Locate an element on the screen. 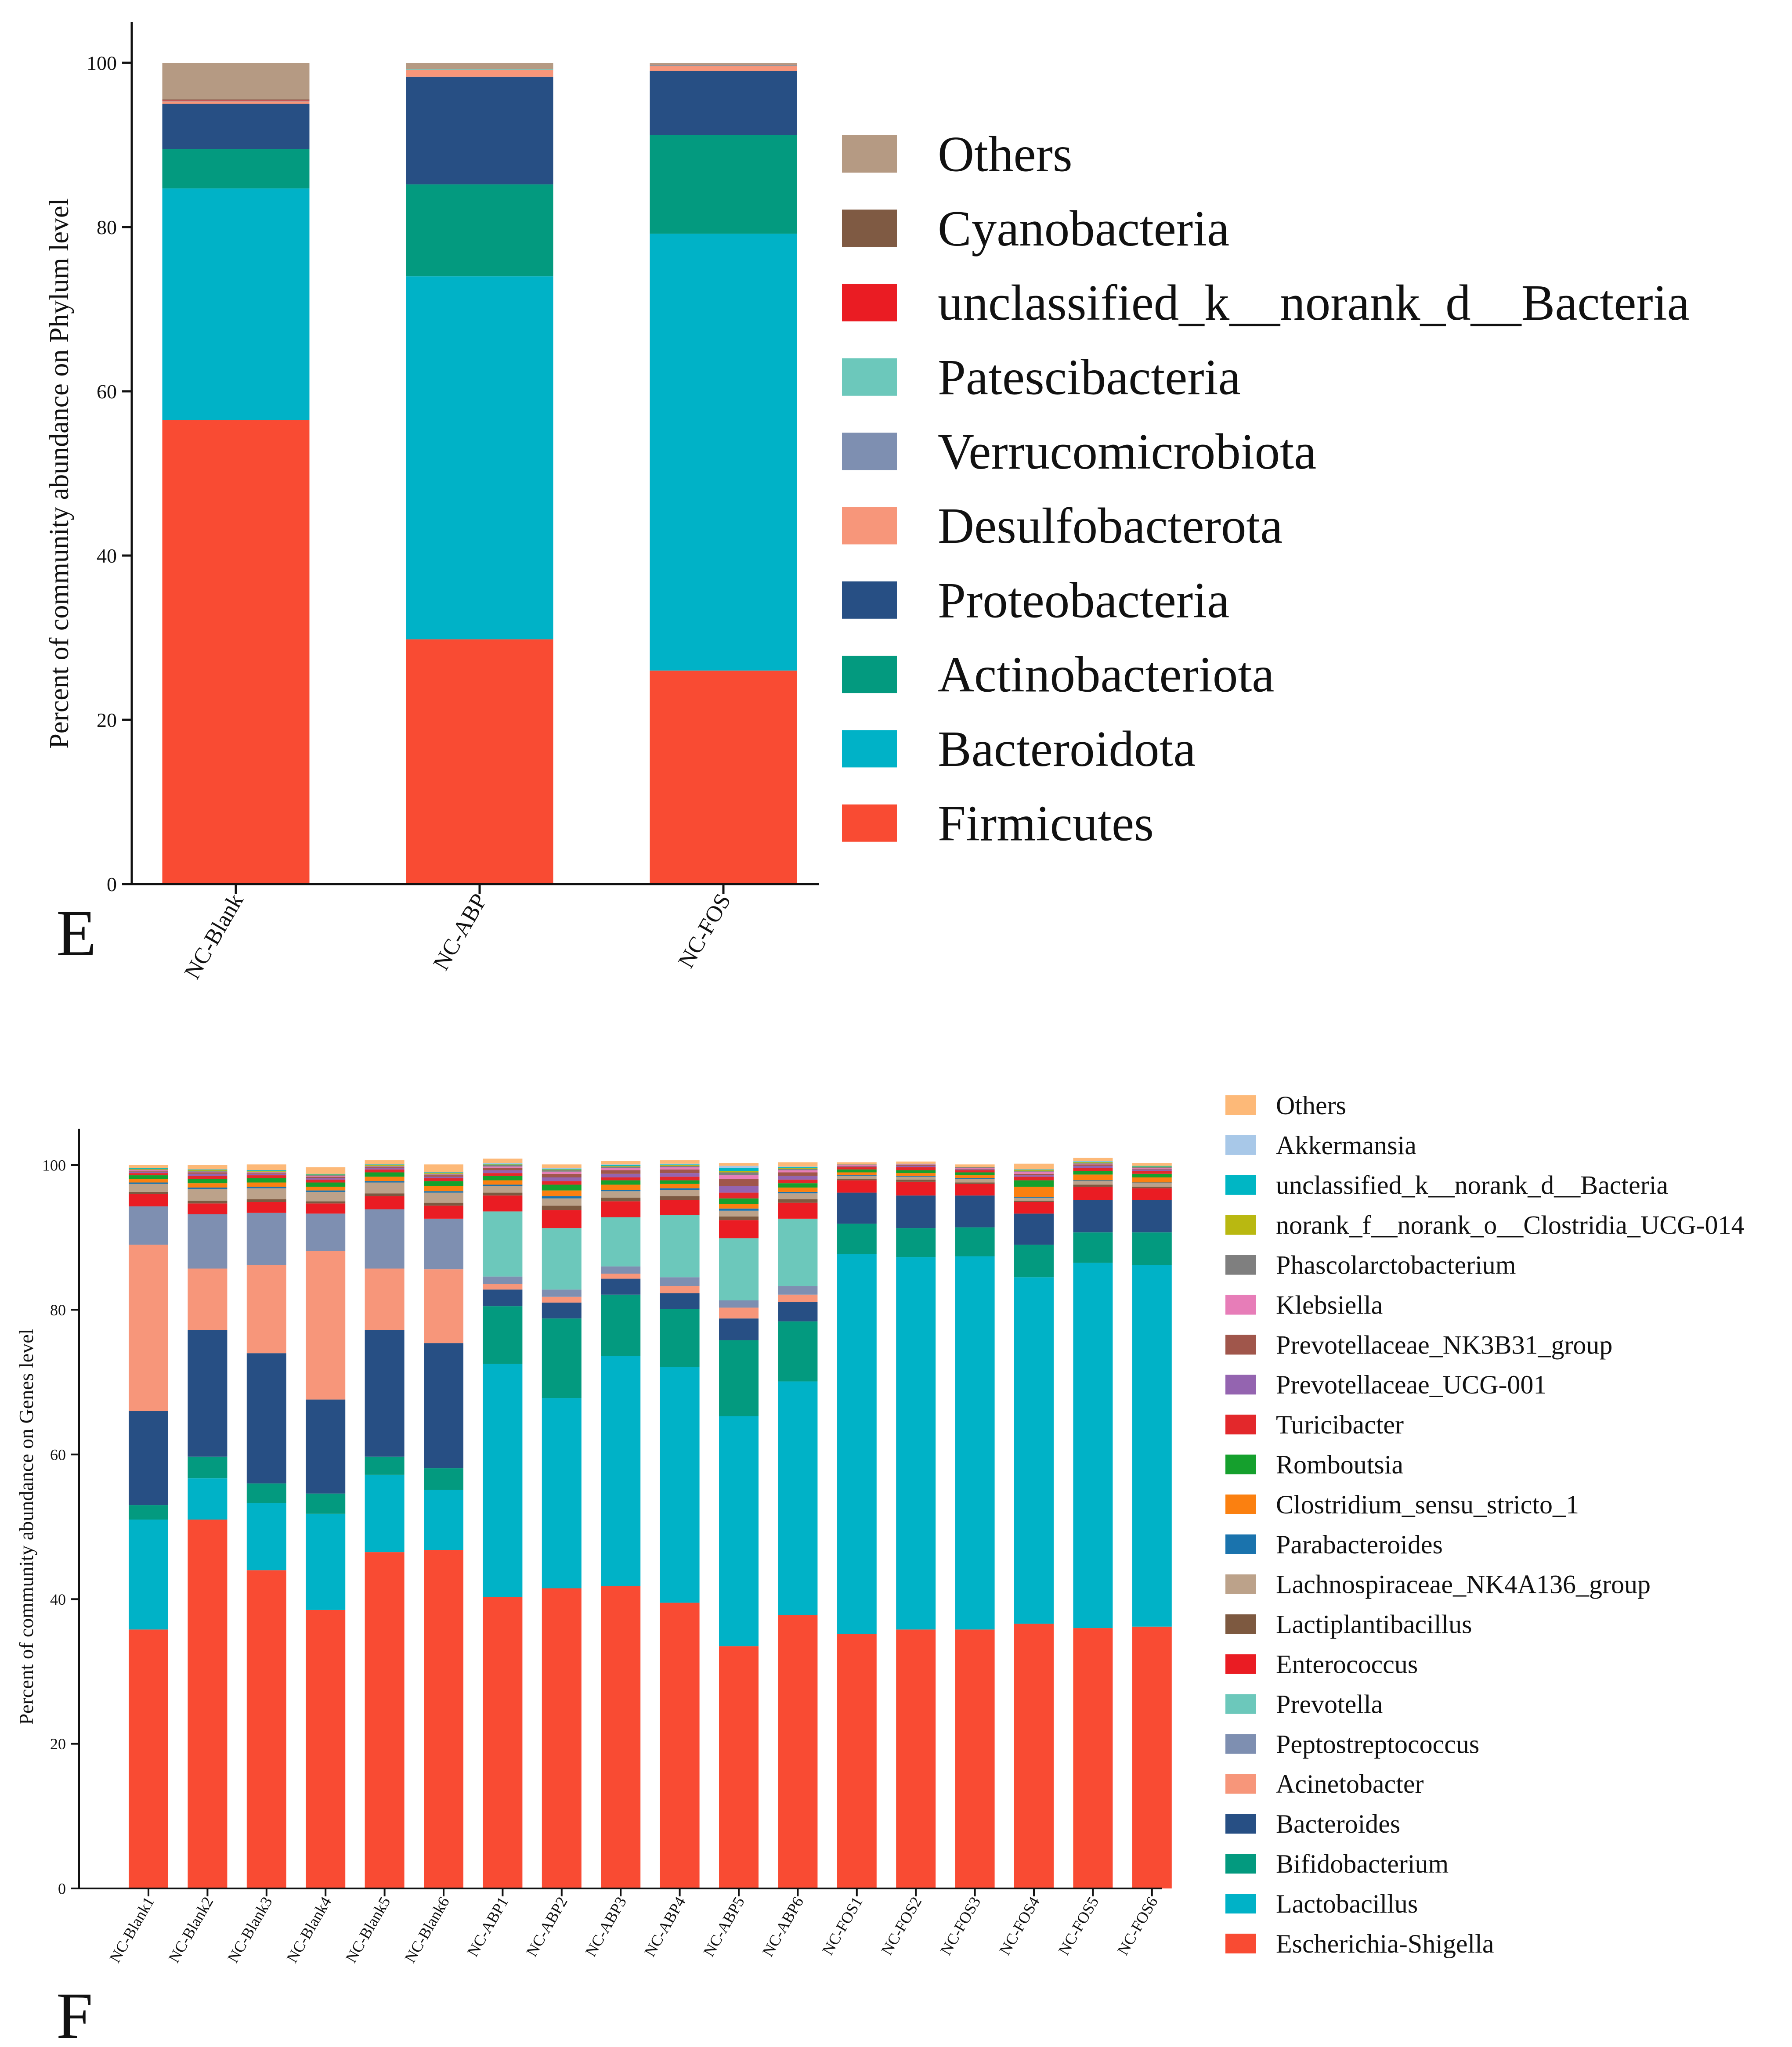 The height and width of the screenshot is (2047, 1792). bar-segment-nc-abp1-acinetobacter is located at coordinates (503, 1287).